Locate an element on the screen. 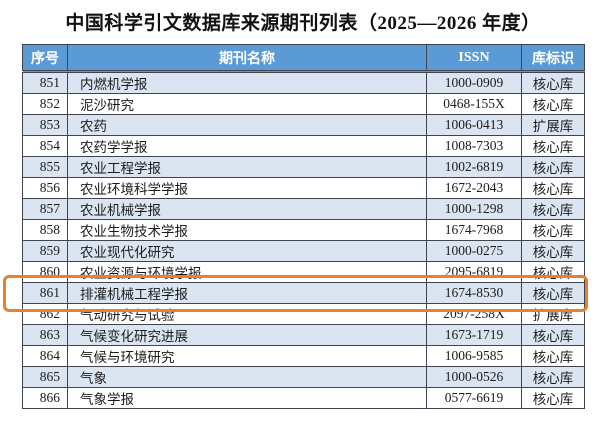 The width and height of the screenshot is (606, 432). issn-cell: 1672-2043 is located at coordinates (474, 188).